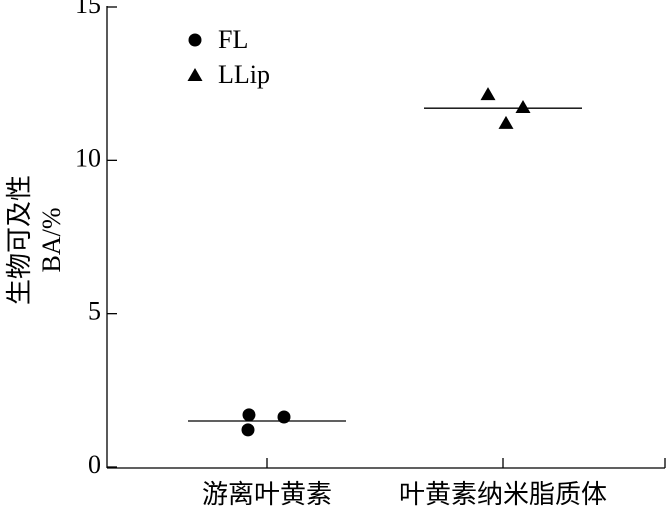 The height and width of the screenshot is (513, 667). I want to click on y-tick-label: 15, so click(88, 9).